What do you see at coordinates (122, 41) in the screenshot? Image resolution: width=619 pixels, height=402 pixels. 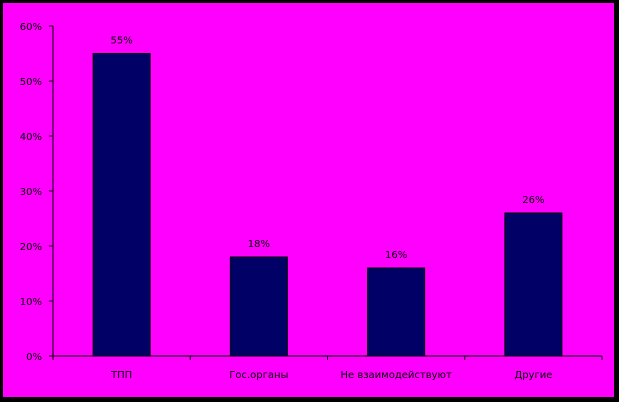 I see `data-label: 55%` at bounding box center [122, 41].